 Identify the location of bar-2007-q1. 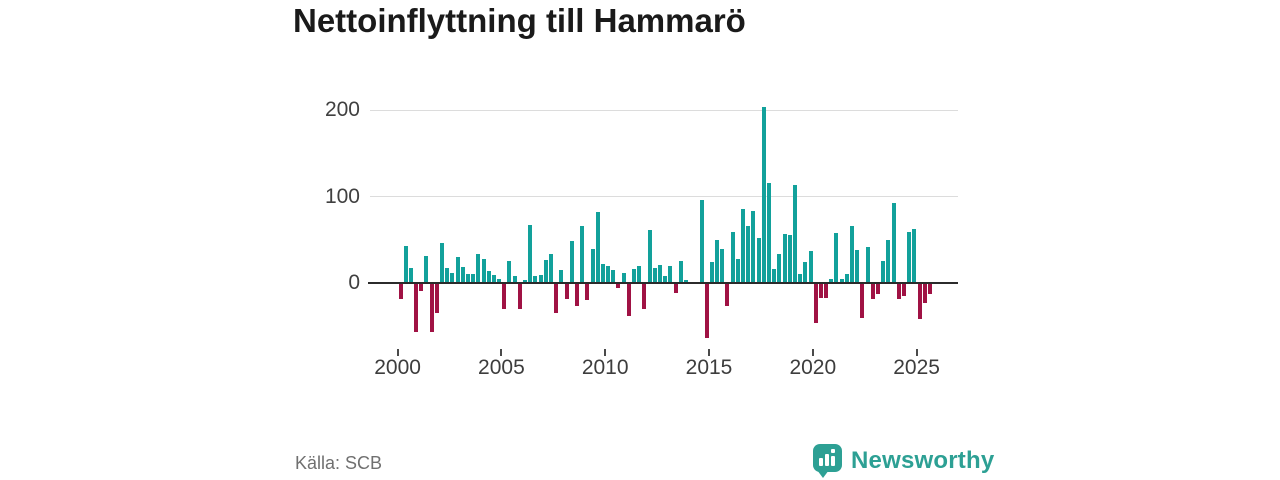
(545, 271).